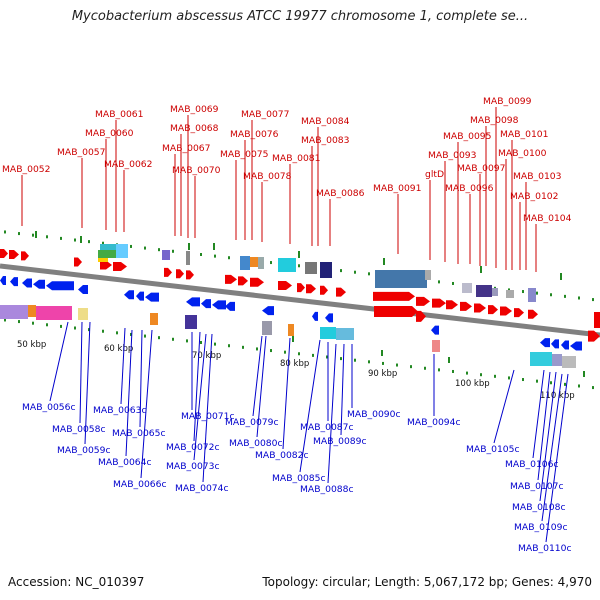  Describe the element at coordinates (541, 527) in the screenshot. I see `reverse-gene-label: MAB_0109c` at that location.